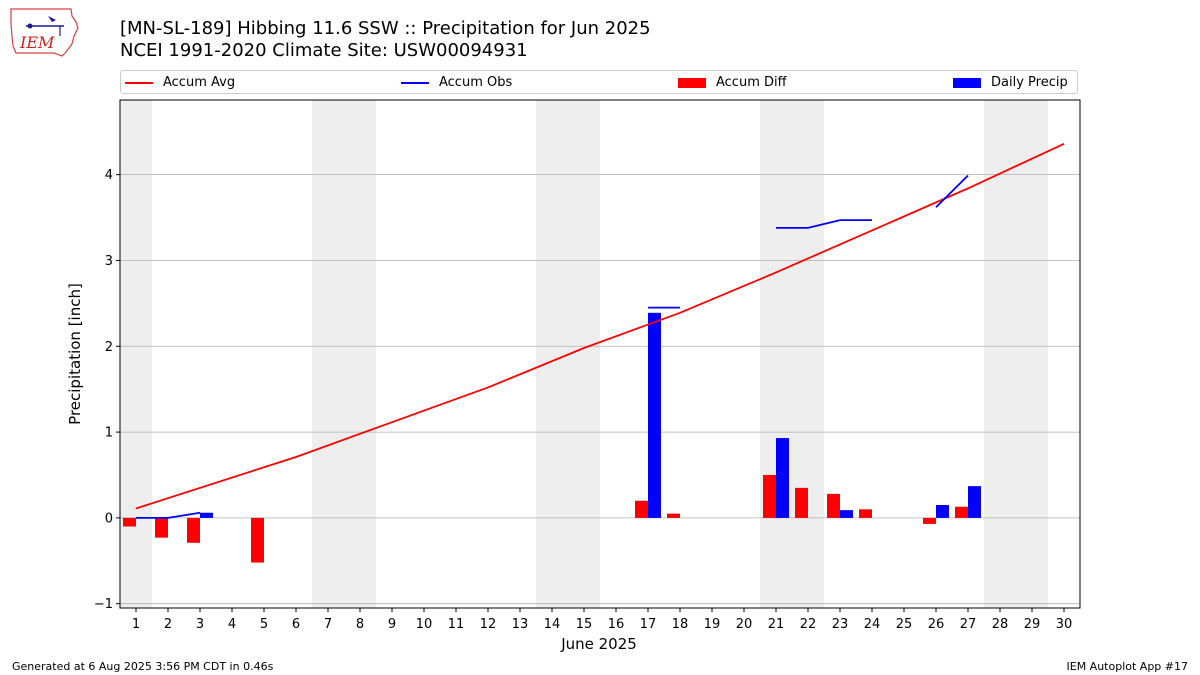  What do you see at coordinates (744, 624) in the screenshot?
I see `x-tick-label: 20` at bounding box center [744, 624].